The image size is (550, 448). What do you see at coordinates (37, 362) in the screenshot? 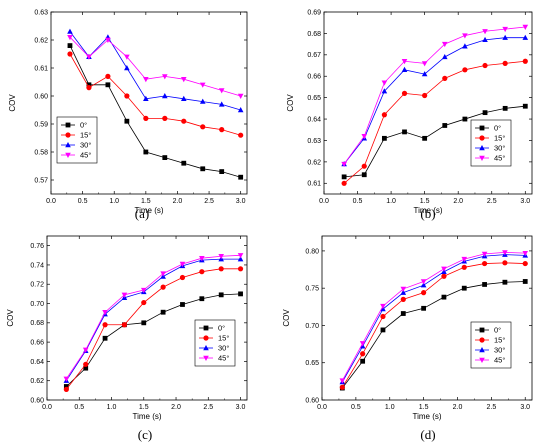
I see `y-tick-label: 0.64` at bounding box center [37, 362].